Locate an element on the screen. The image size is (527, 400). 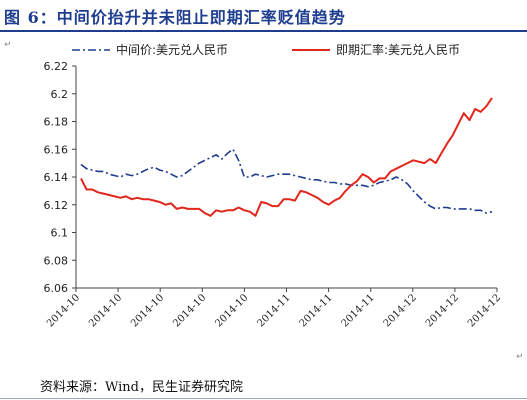
y-tick-label: 6.12 is located at coordinates (56, 205).